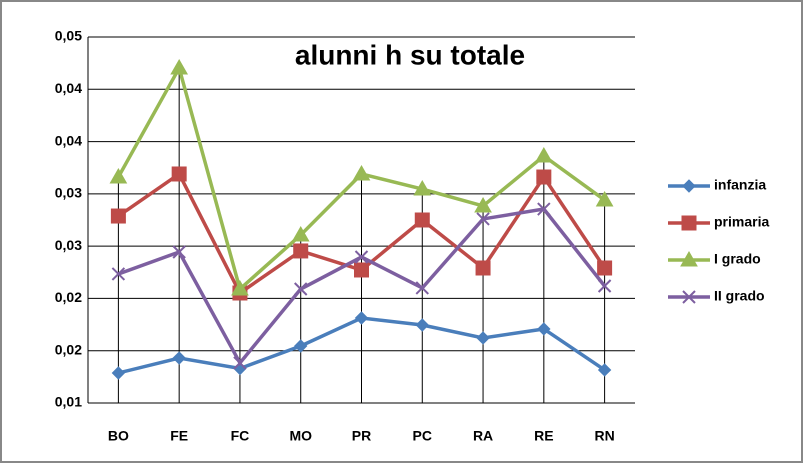 This screenshot has width=803, height=463. Describe the element at coordinates (543, 436) in the screenshot. I see `x-tick-label: RE` at that location.